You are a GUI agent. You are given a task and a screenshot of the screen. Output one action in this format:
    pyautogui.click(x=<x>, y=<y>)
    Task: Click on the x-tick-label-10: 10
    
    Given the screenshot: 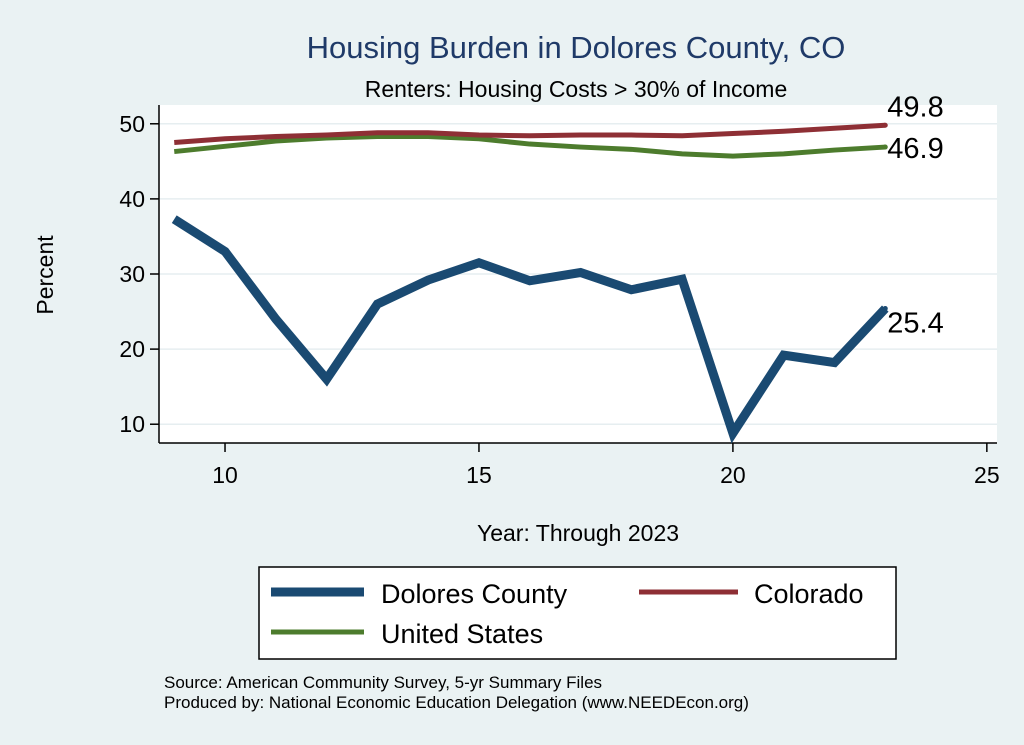 What is the action you would take?
    pyautogui.click(x=225, y=475)
    